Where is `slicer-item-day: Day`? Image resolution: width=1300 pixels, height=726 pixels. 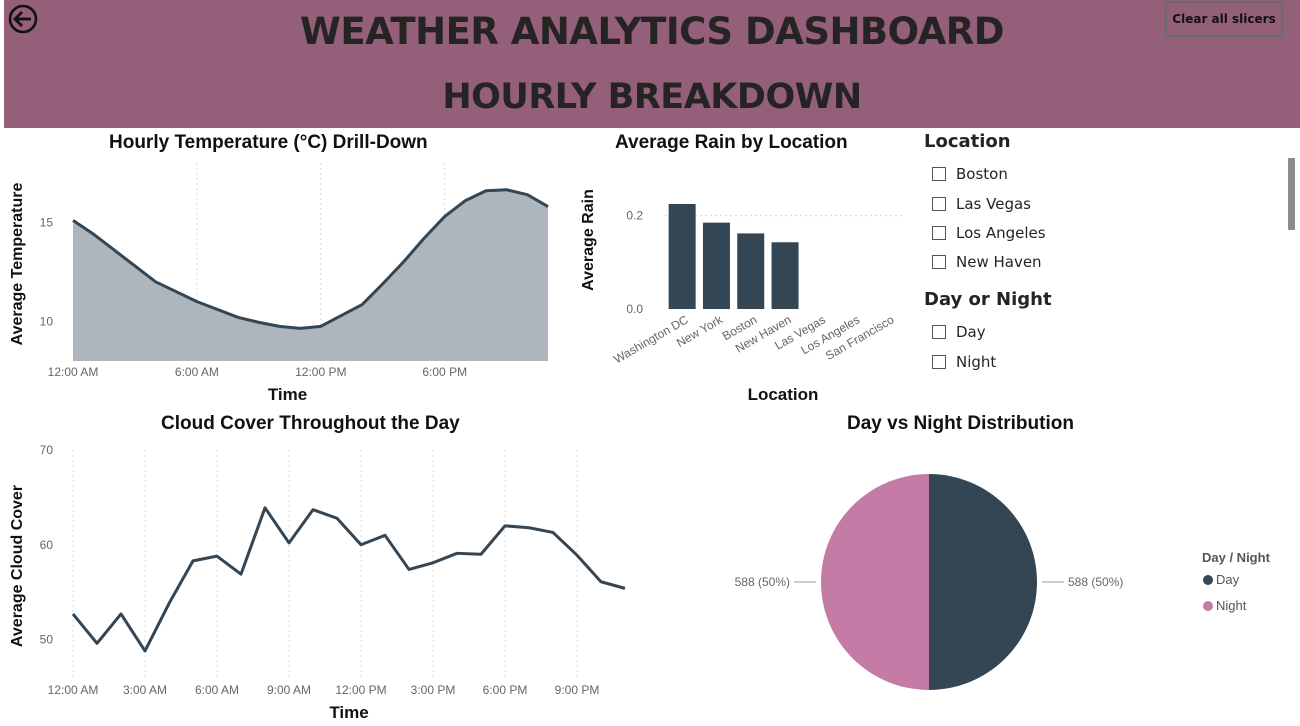 slicer-item-day: Day is located at coordinates (959, 332).